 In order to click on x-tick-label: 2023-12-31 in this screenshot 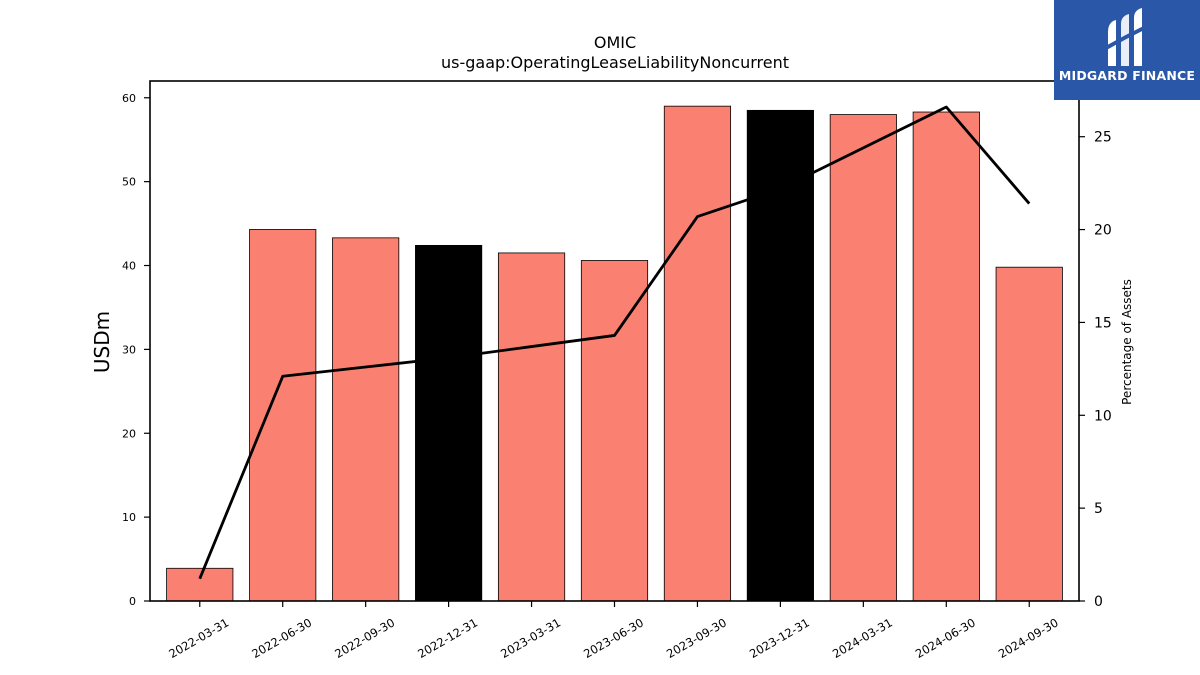, I will do `click(779, 638)`.